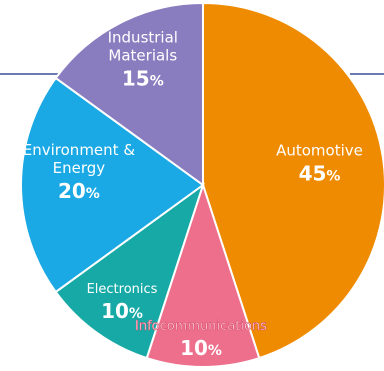 The image size is (384, 371). I want to click on slice-label: Environment & Energy, so click(79, 159).